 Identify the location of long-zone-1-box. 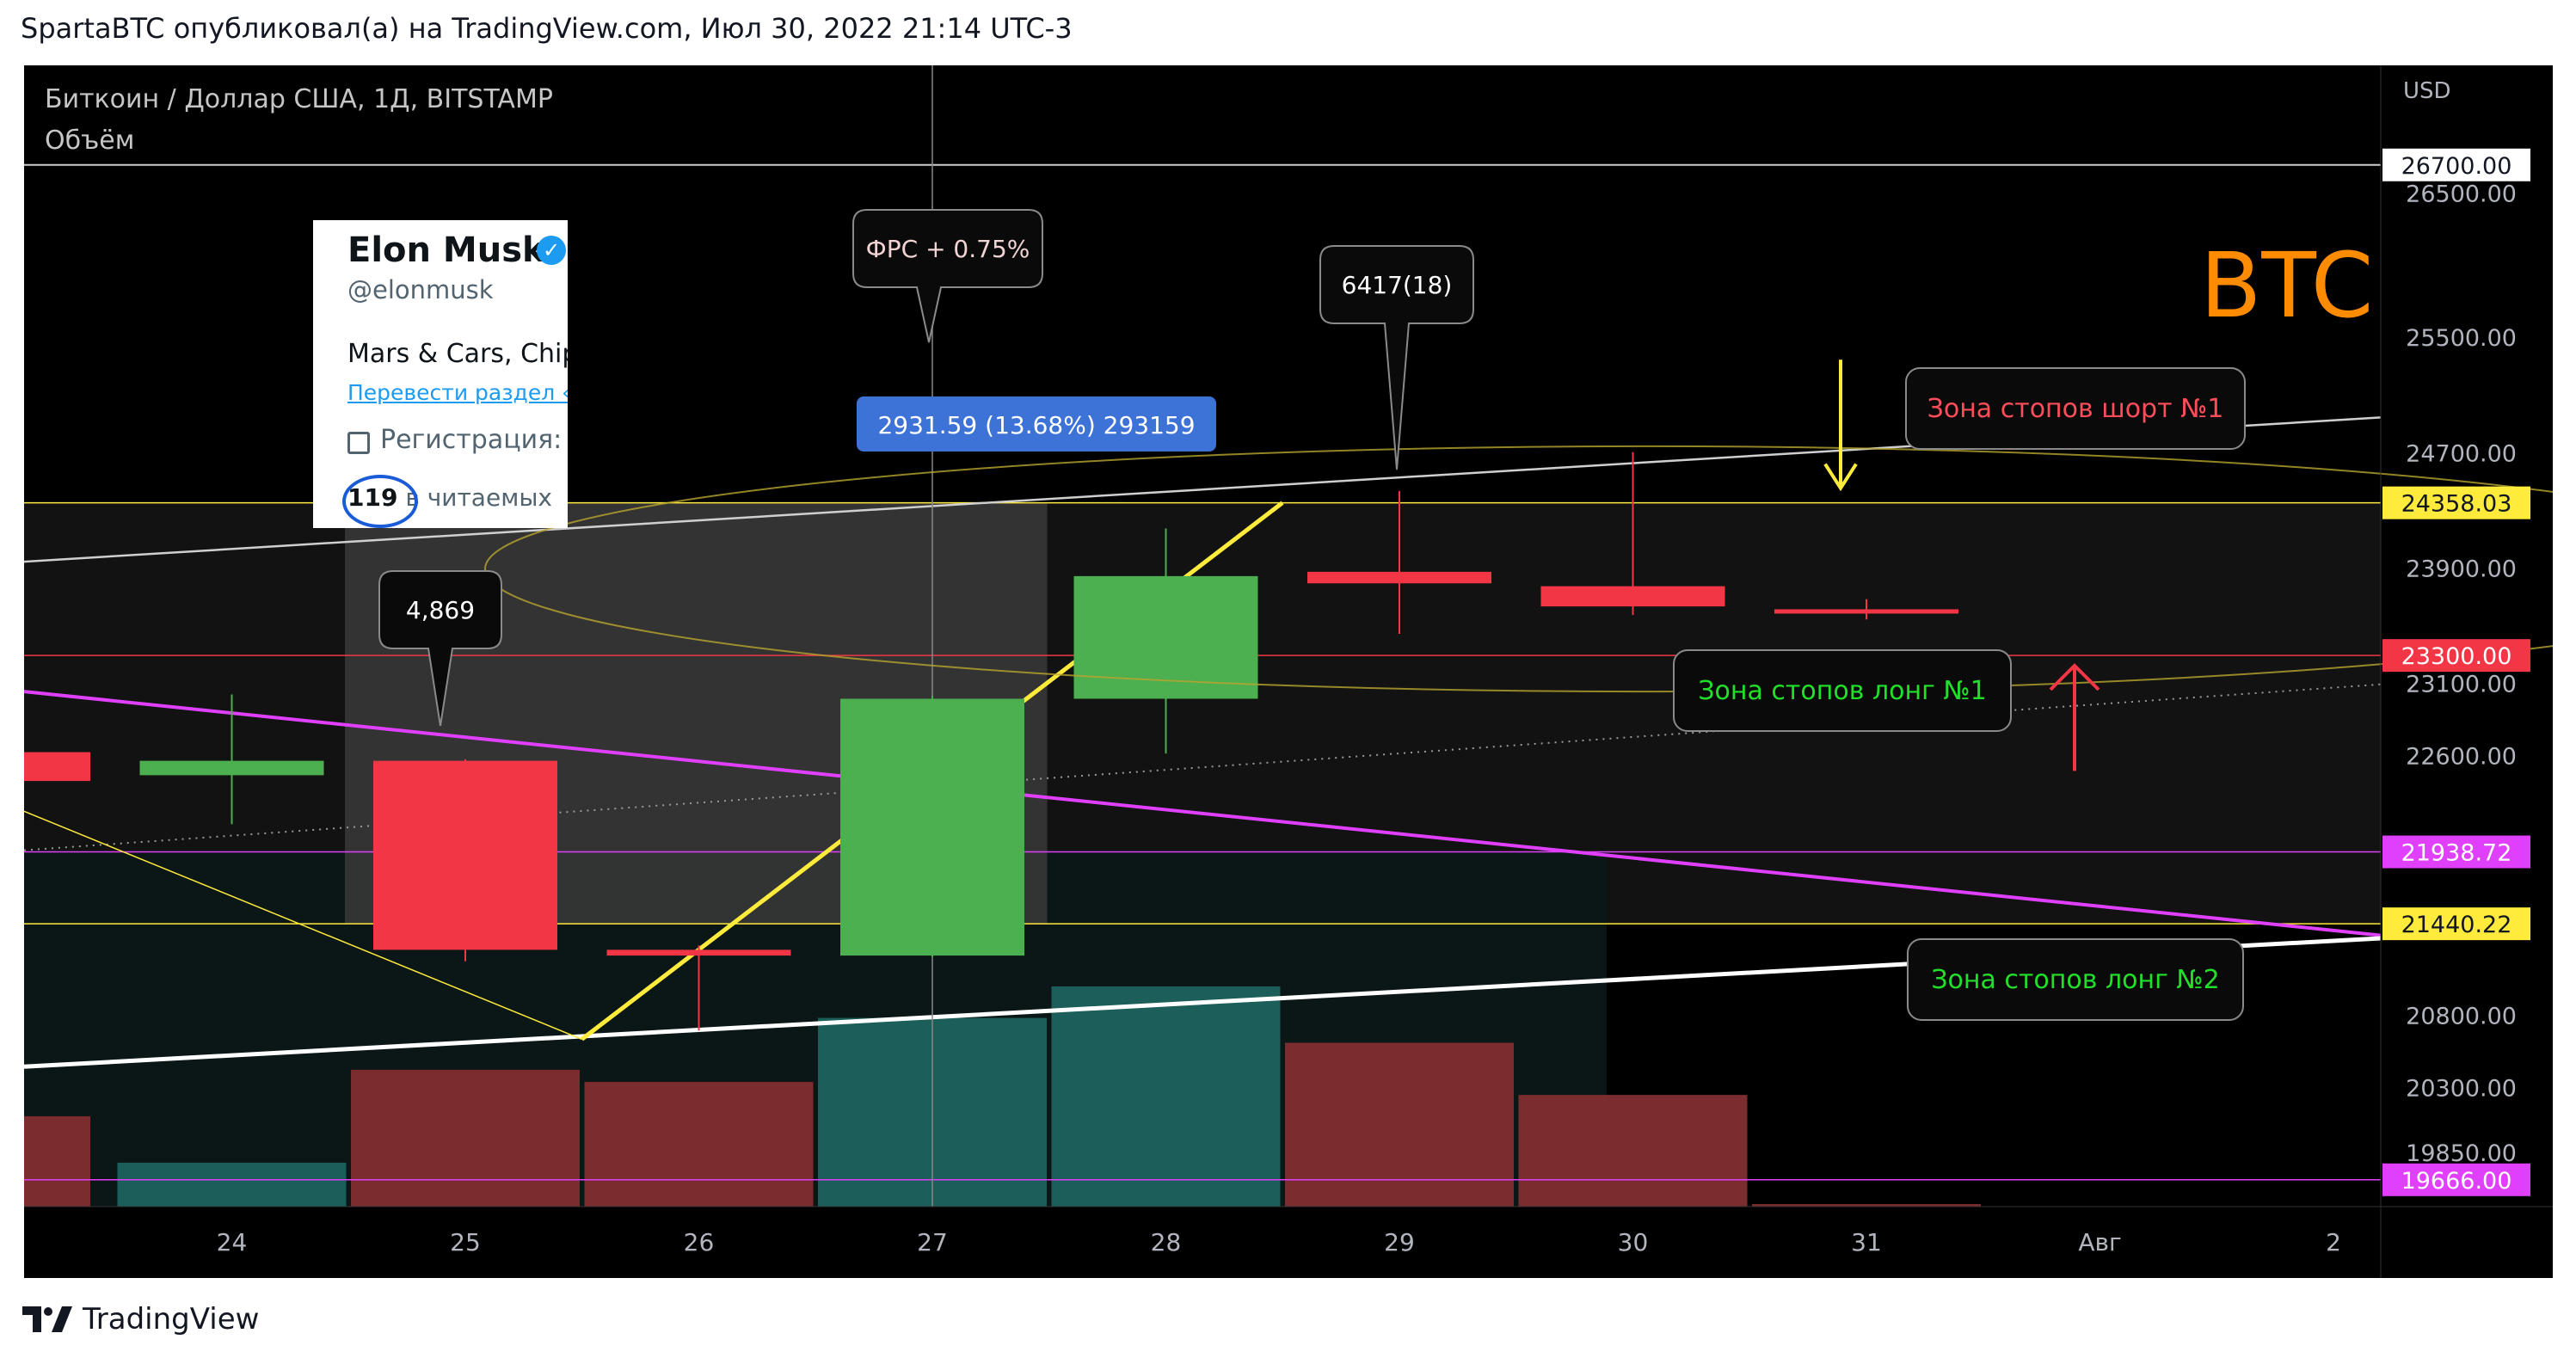
(1842, 691).